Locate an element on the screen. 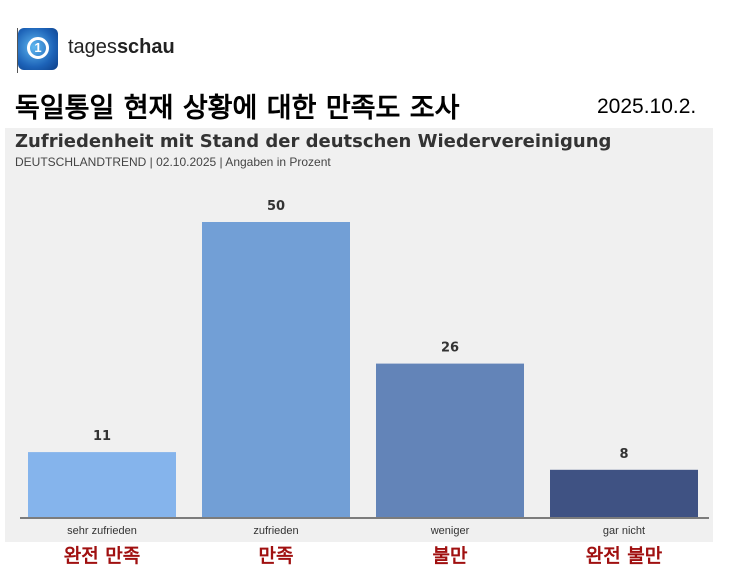 This screenshot has width=730, height=580. brand-bold: schau is located at coordinates (145, 47).